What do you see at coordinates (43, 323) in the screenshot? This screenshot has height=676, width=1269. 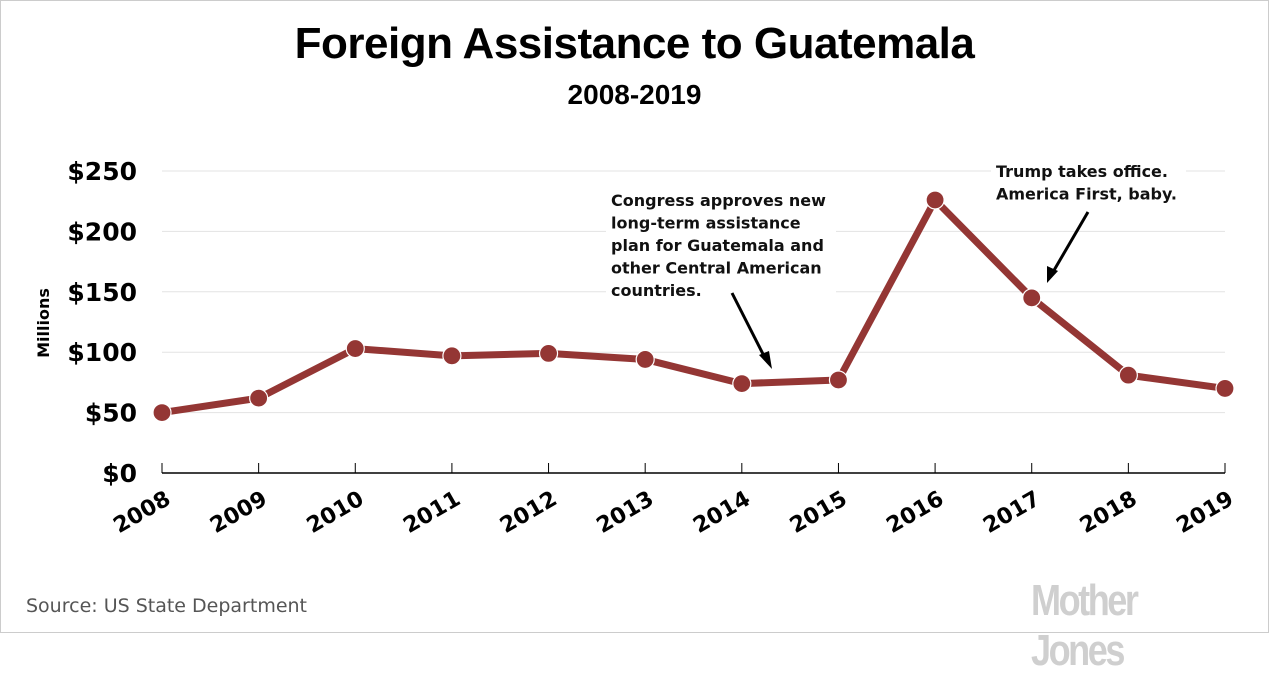 I see `y-axis-label: Millions` at bounding box center [43, 323].